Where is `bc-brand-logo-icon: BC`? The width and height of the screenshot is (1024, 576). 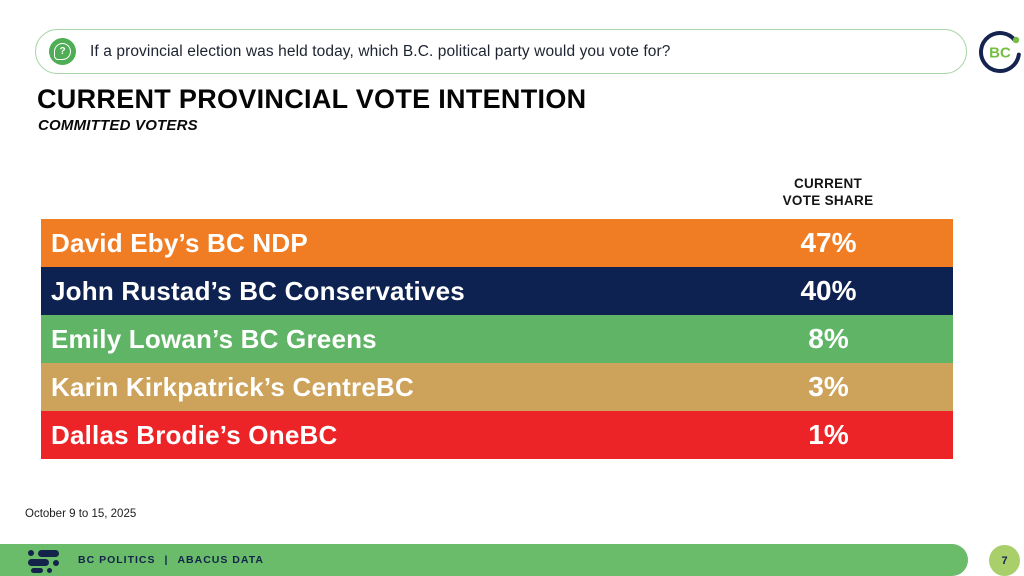
bc-brand-logo-icon: BC is located at coordinates (1000, 52).